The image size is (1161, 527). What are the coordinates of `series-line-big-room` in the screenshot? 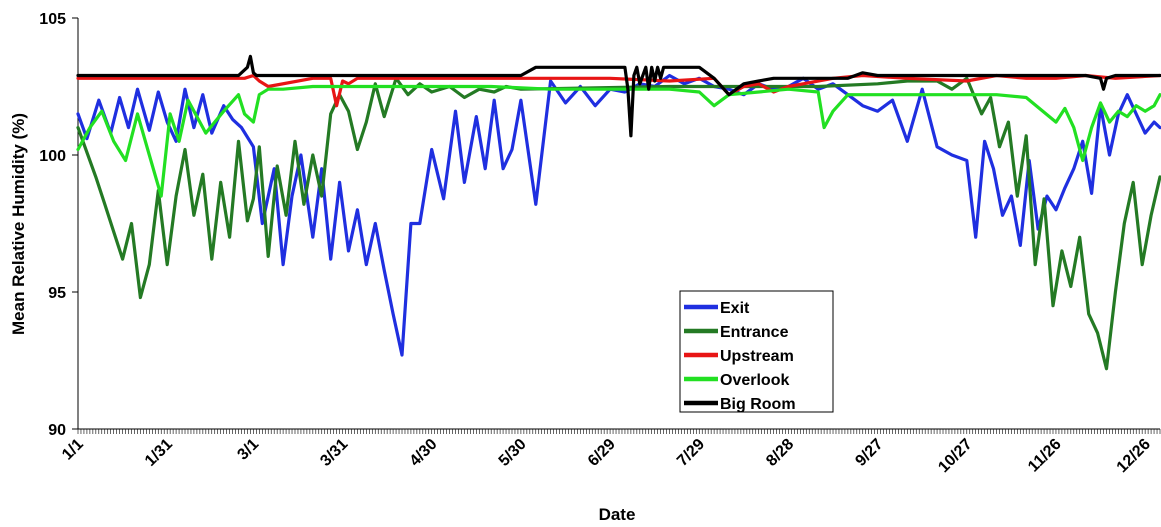 It's located at (618, 96).